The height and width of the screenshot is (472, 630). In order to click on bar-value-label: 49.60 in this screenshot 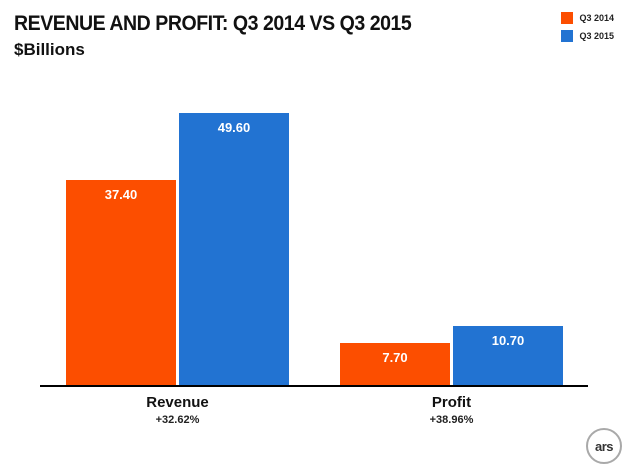, I will do `click(234, 127)`.